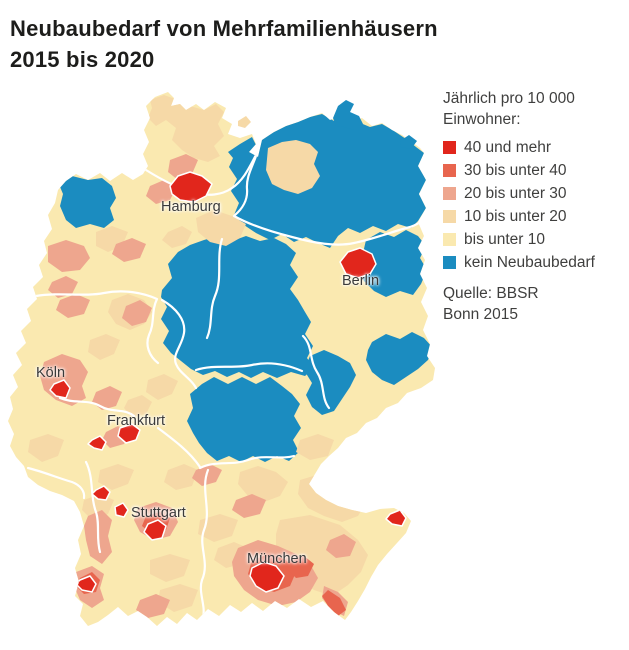 The height and width of the screenshot is (650, 629). I want to click on region-sachsen-west, so click(330, 382).